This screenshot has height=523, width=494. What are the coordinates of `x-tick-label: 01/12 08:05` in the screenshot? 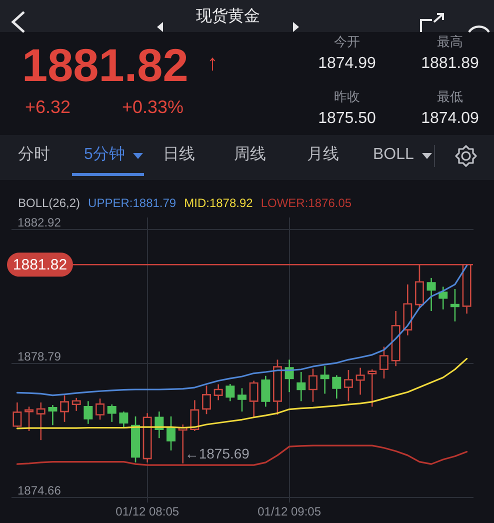 It's located at (148, 511).